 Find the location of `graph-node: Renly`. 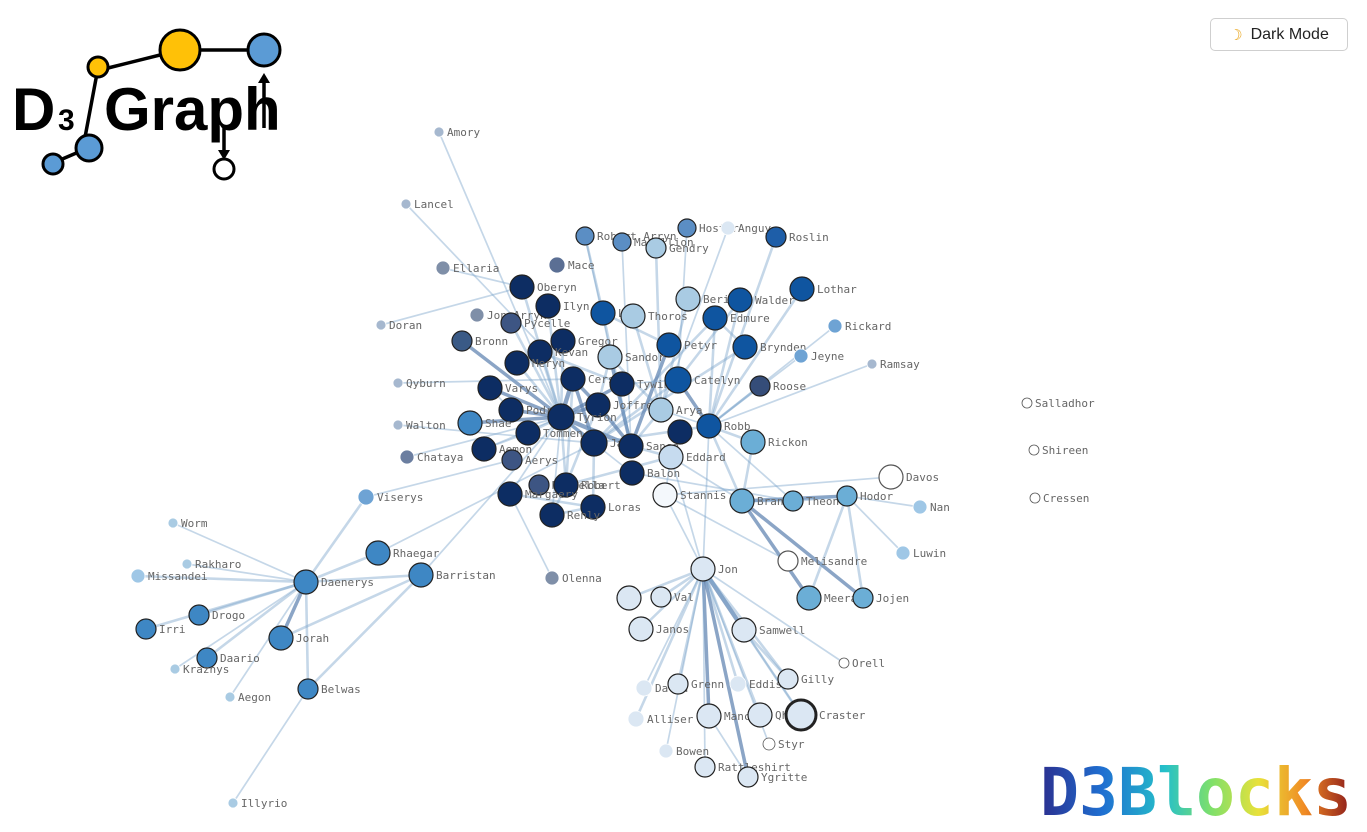

graph-node: Renly is located at coordinates (569, 515).